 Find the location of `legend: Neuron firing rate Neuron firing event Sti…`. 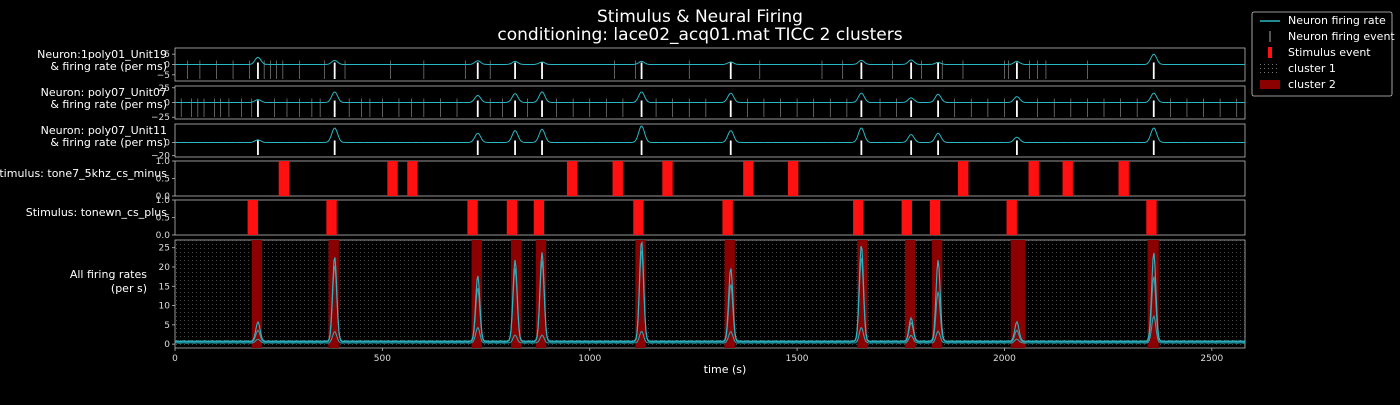

legend: Neuron firing rate Neuron firing event Sti… is located at coordinates (1323, 54).